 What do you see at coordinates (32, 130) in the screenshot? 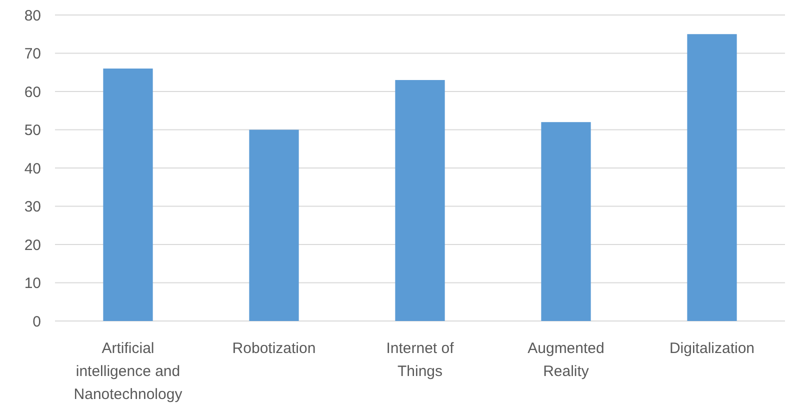
I see `y-tick-label: 50` at bounding box center [32, 130].